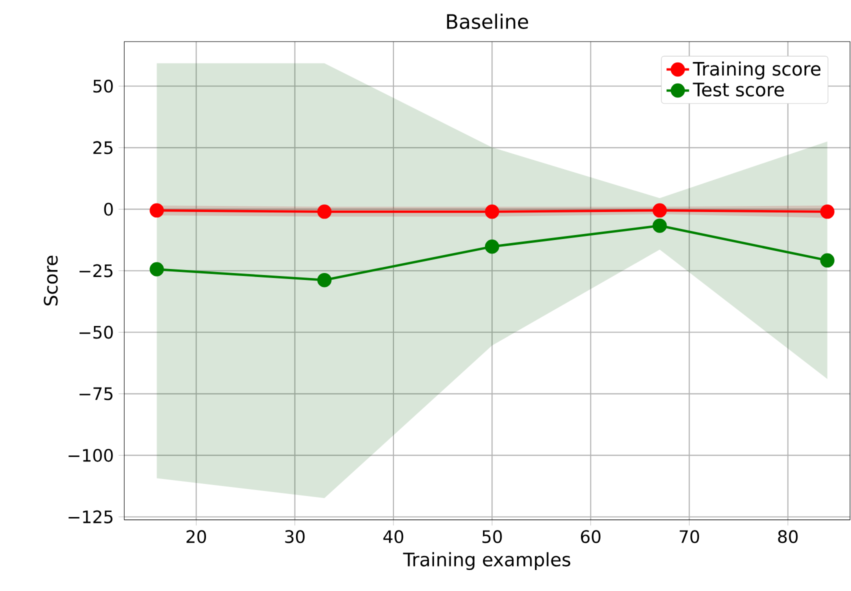 This screenshot has height=591, width=851. What do you see at coordinates (96, 271) in the screenshot?
I see `y-tick-label: −25` at bounding box center [96, 271].